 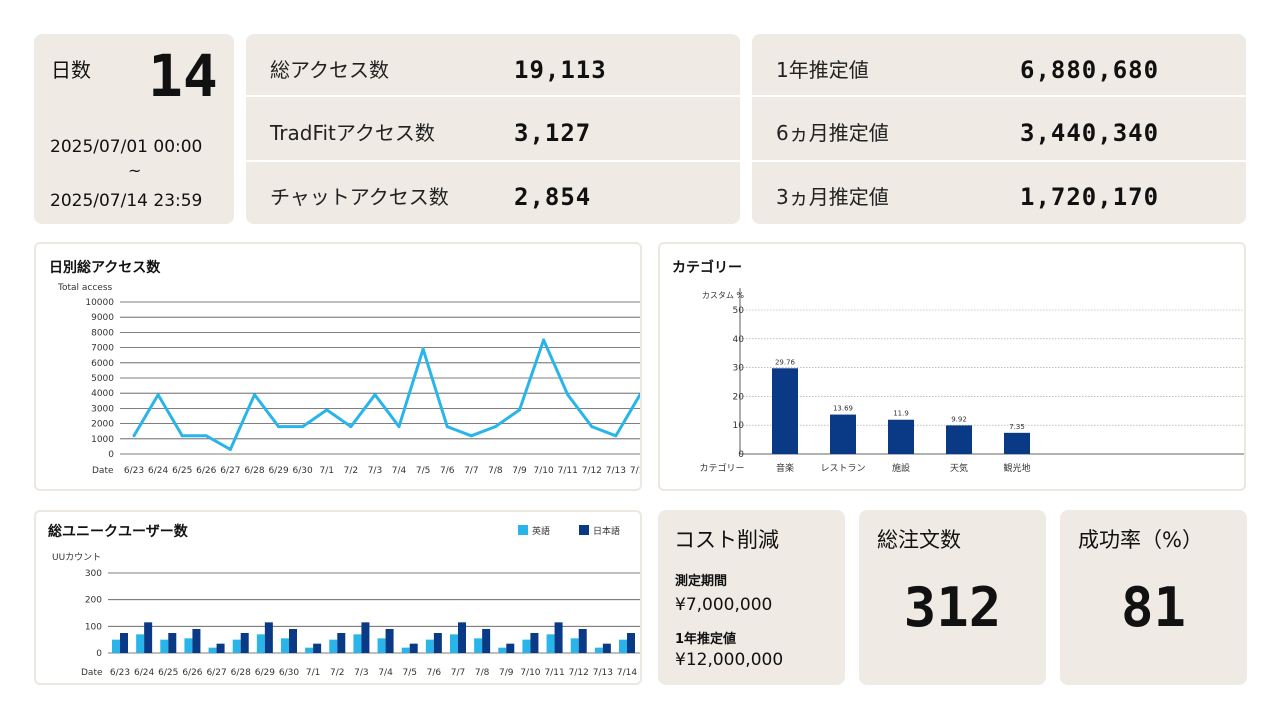 What do you see at coordinates (1090, 197) in the screenshot?
I see `estimate-3m-value: 1,720,170` at bounding box center [1090, 197].